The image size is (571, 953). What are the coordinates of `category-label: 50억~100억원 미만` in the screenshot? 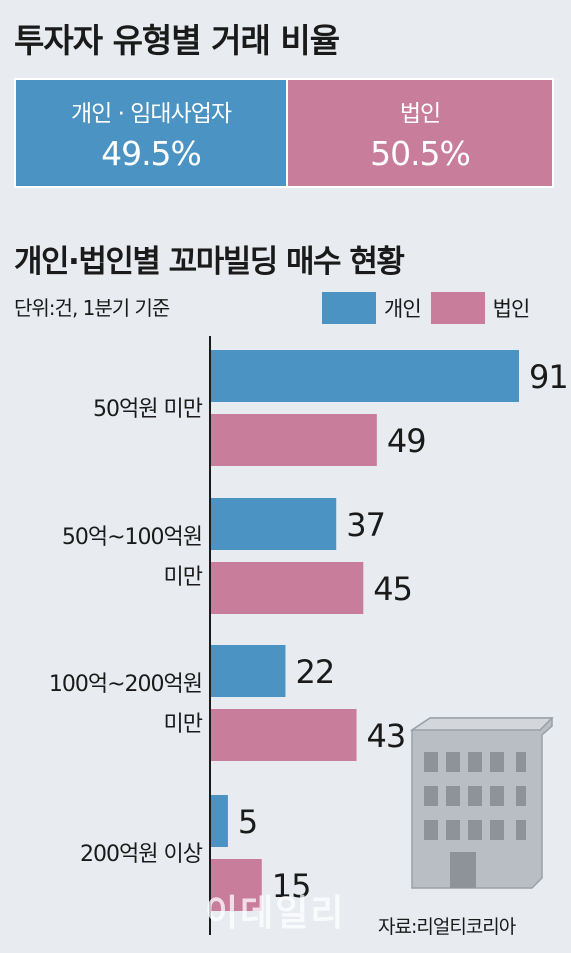 It's located at (132, 557).